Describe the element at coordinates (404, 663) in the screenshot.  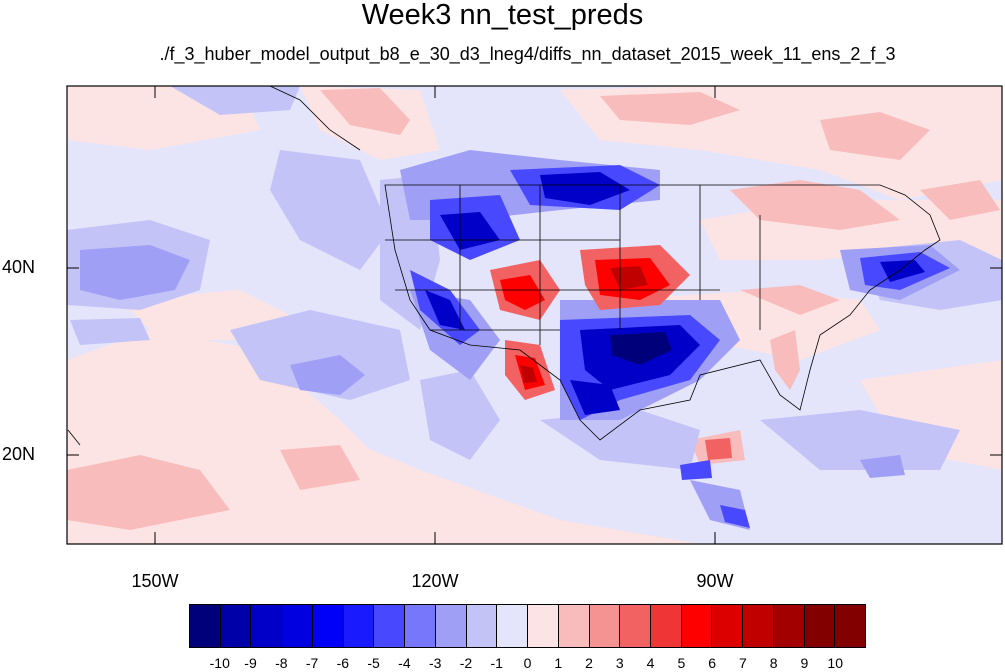
I see `colorbar-tick-label: -4` at that location.